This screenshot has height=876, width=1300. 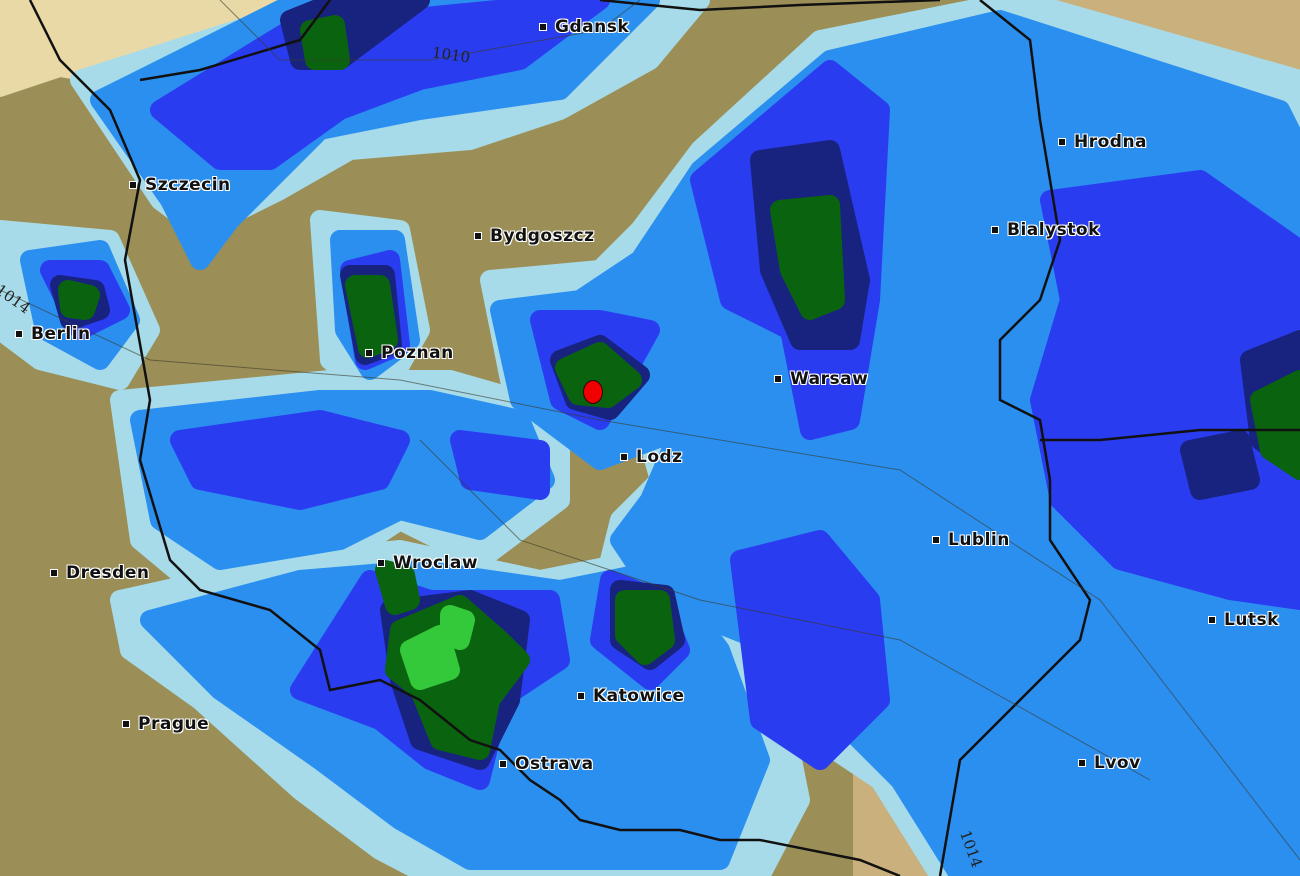 I want to click on city-label: Szczecin, so click(x=188, y=185).